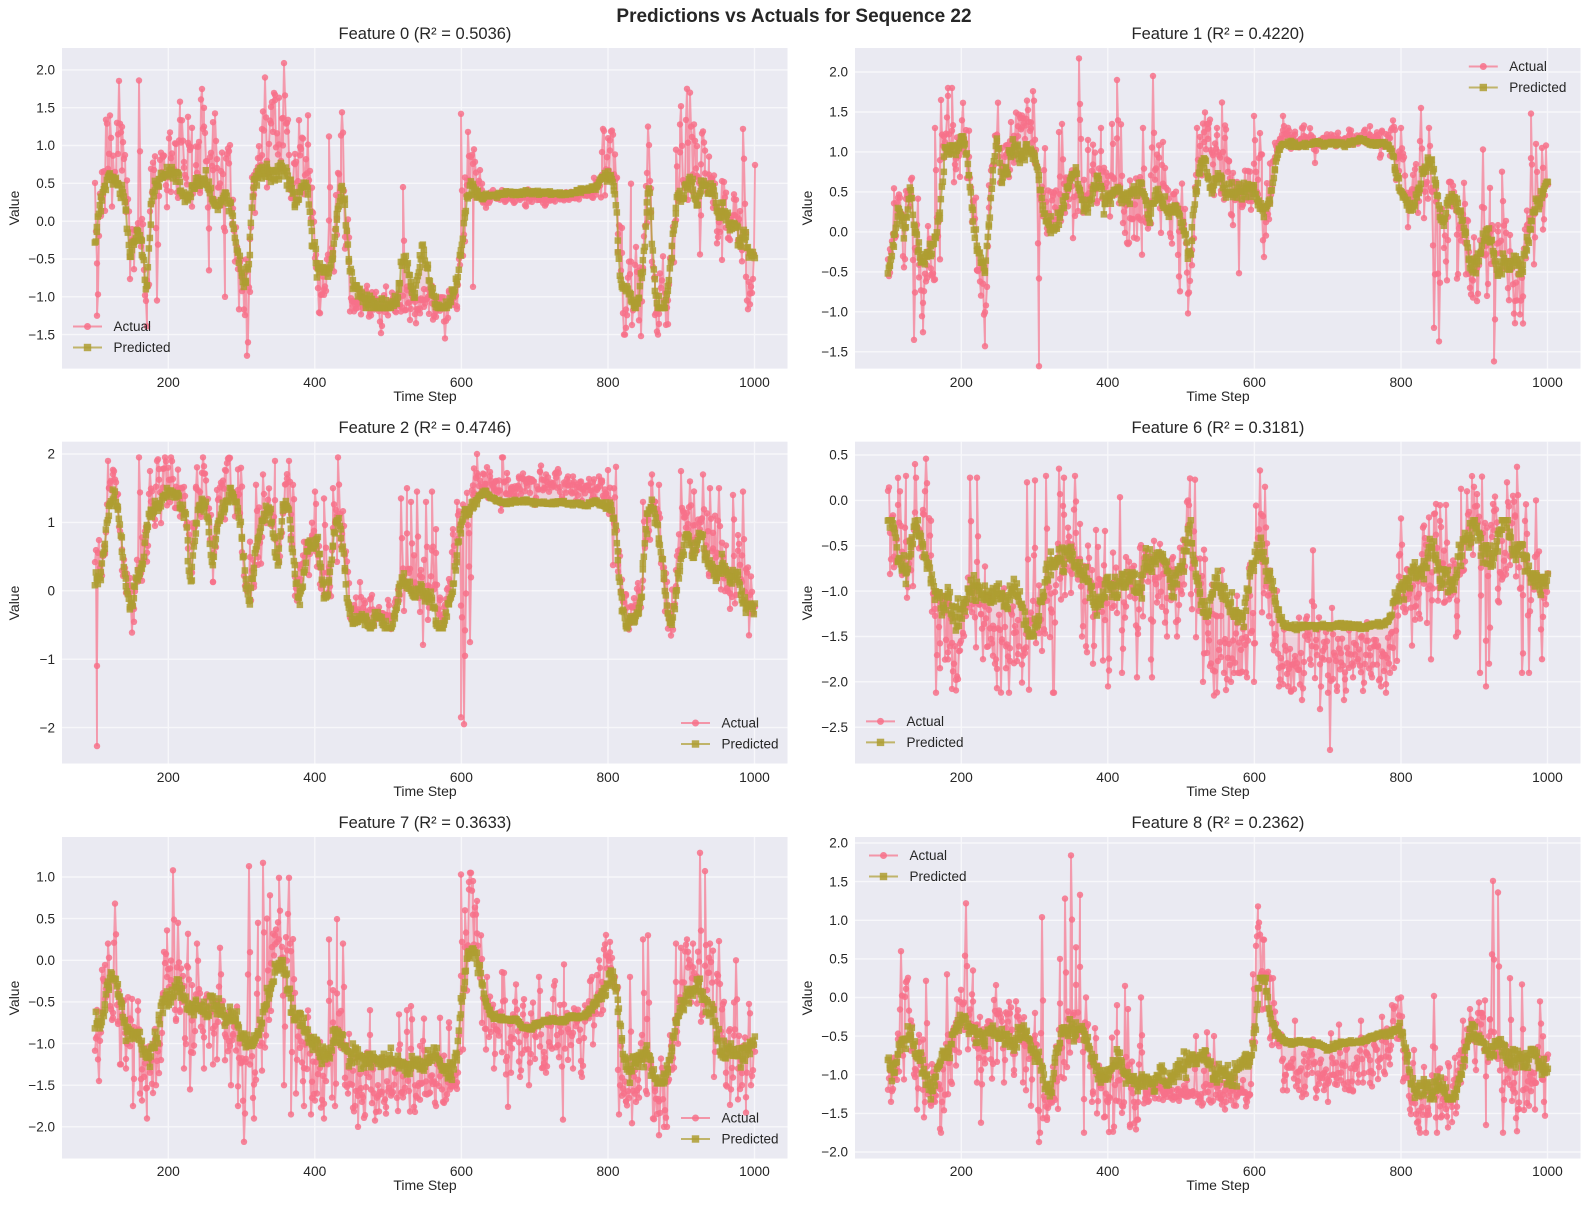 The width and height of the screenshot is (1589, 1212). Describe the element at coordinates (834, 727) in the screenshot. I see `svg-text: −2.5` at that location.